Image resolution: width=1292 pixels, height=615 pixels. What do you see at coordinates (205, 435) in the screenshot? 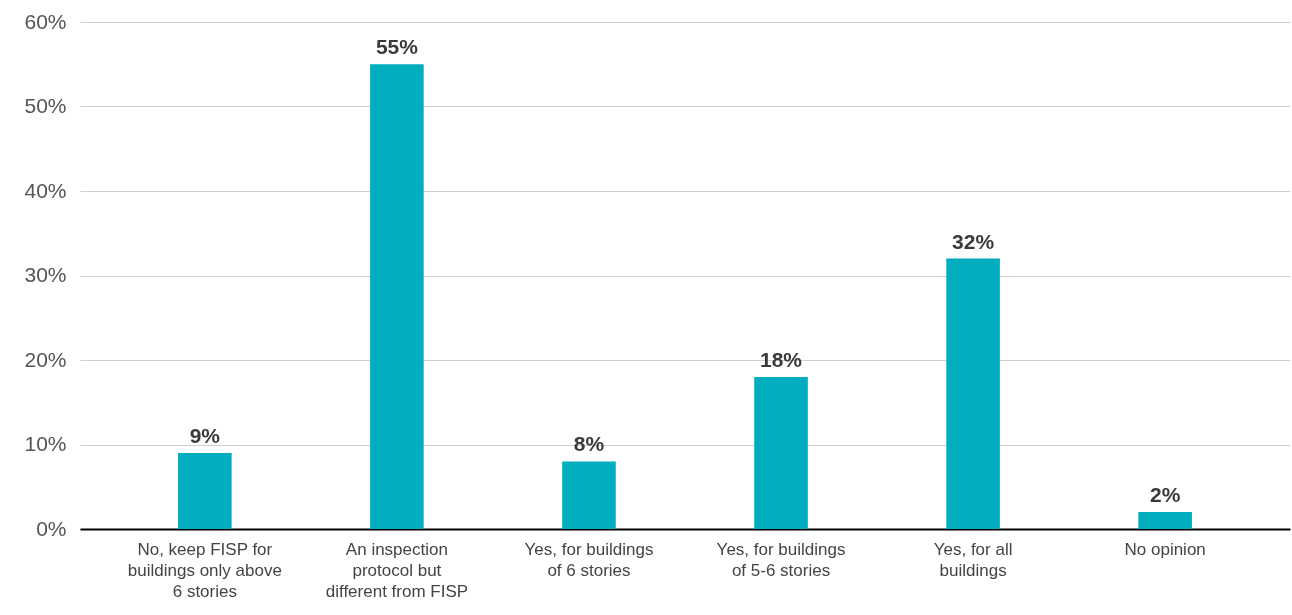
I see `data-label: 9%` at bounding box center [205, 435].